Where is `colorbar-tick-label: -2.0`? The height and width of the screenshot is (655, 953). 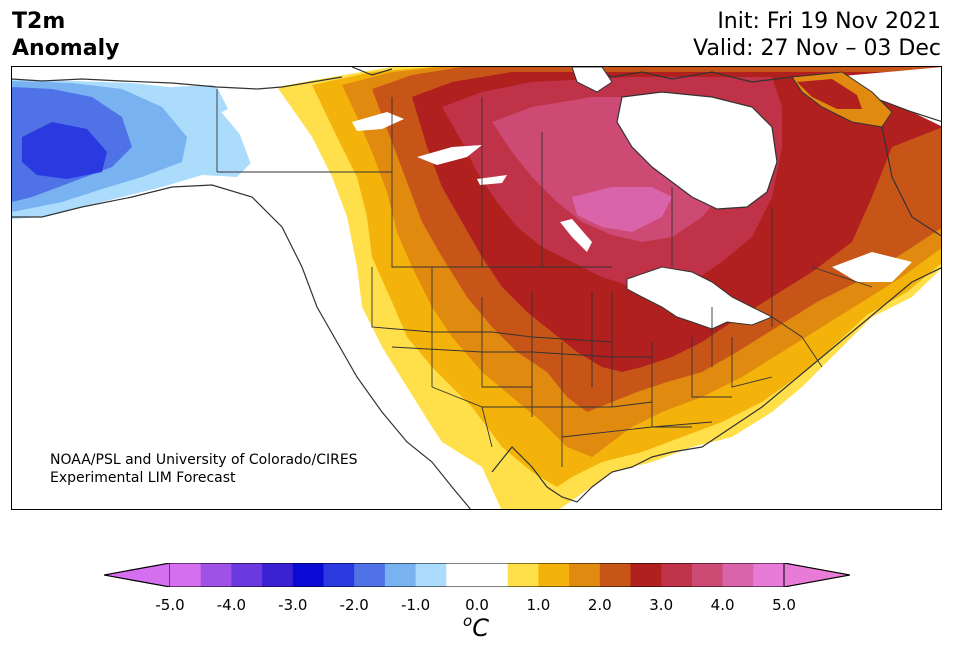
colorbar-tick-label: -2.0 is located at coordinates (354, 605).